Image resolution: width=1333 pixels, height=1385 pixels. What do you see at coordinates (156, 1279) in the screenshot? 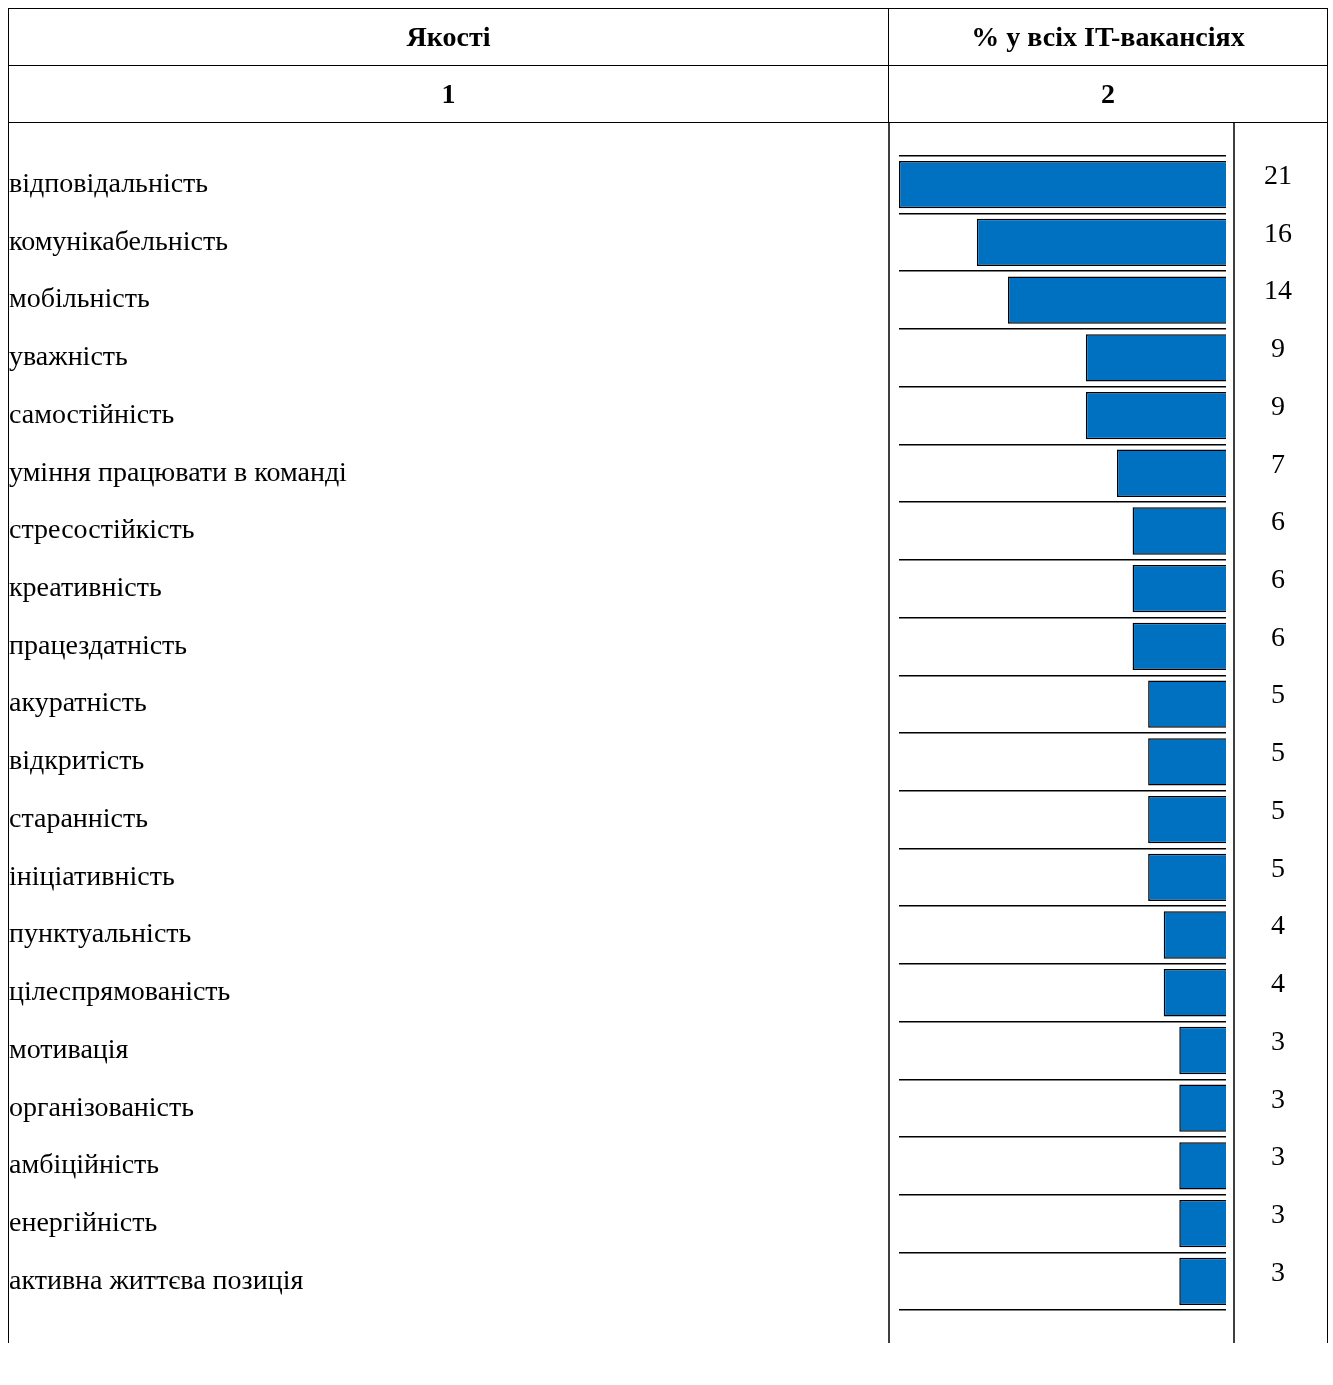
I see `y-tick-label: активна життєва позиція` at bounding box center [156, 1279].